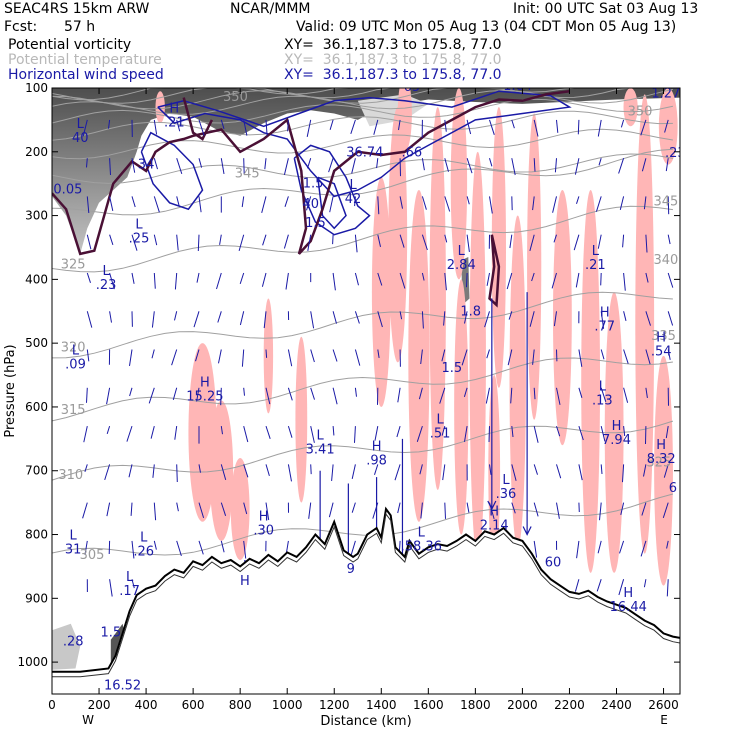  What do you see at coordinates (628, 593) in the screenshot?
I see `extrema-kind-40: H` at bounding box center [628, 593].